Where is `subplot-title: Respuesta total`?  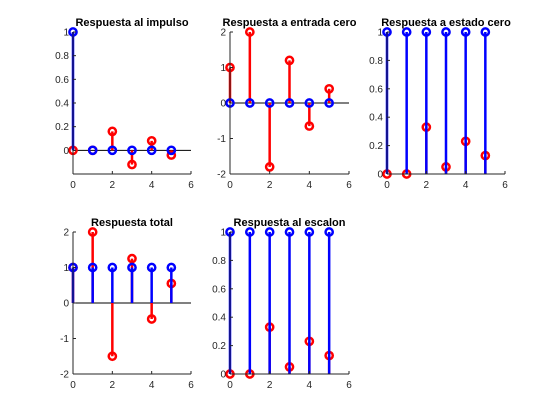
subplot-title: Respuesta total is located at coordinates (132, 223).